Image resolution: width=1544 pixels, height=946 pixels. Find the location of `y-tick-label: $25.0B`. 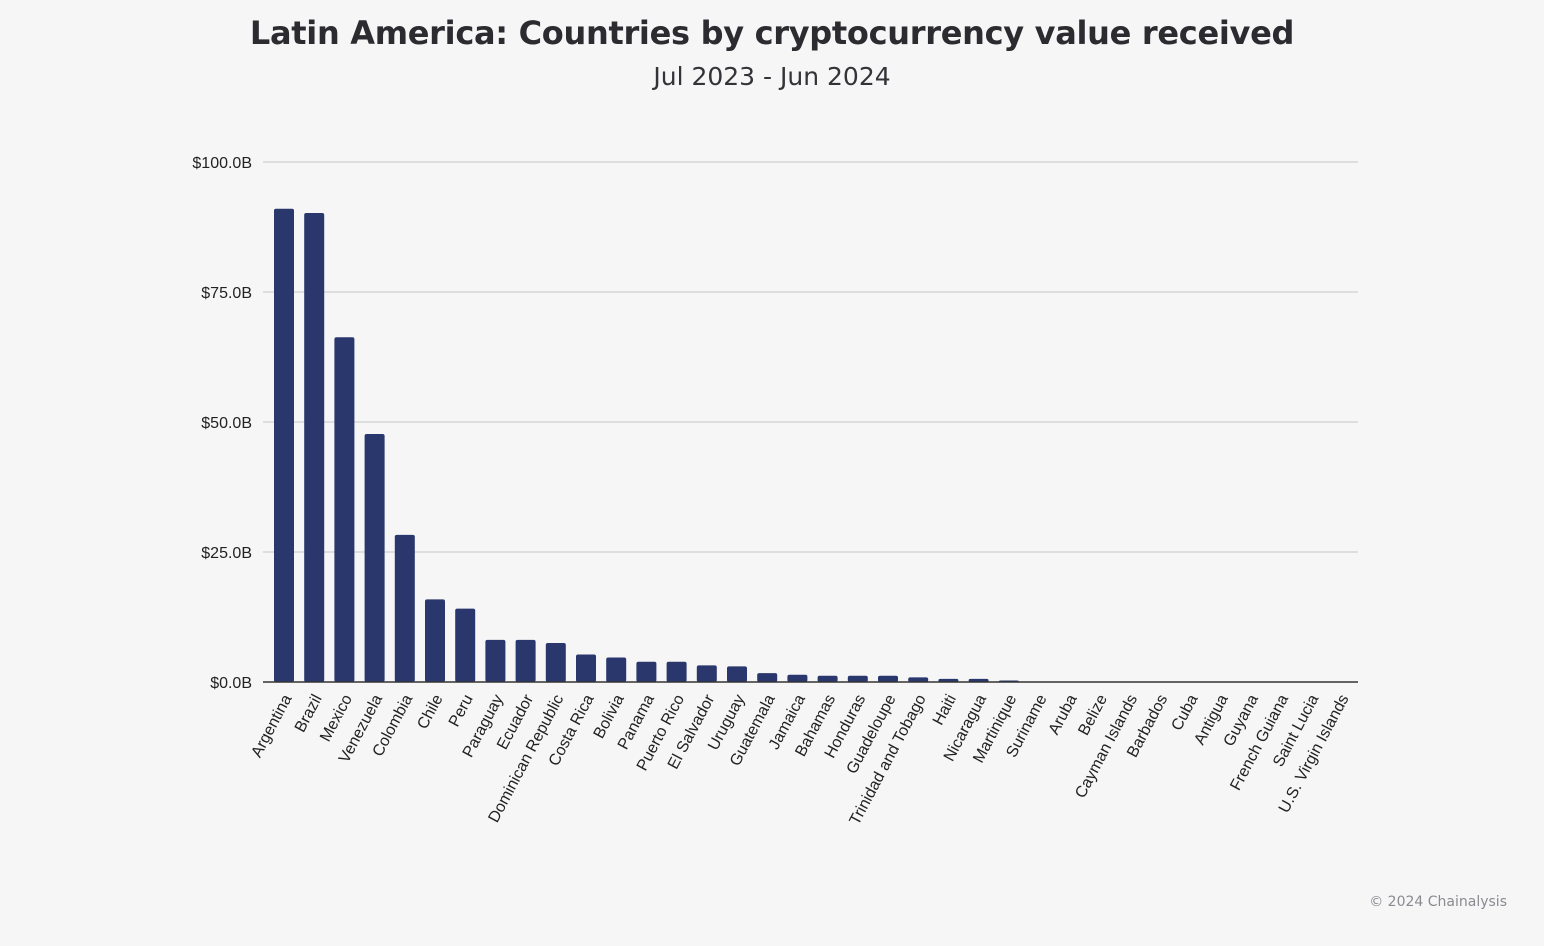

y-tick-label: $25.0B is located at coordinates (226, 553).